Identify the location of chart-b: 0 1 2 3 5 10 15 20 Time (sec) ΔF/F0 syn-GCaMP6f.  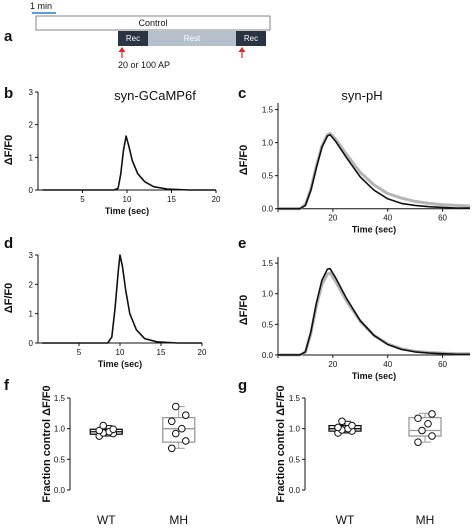
(112, 152).